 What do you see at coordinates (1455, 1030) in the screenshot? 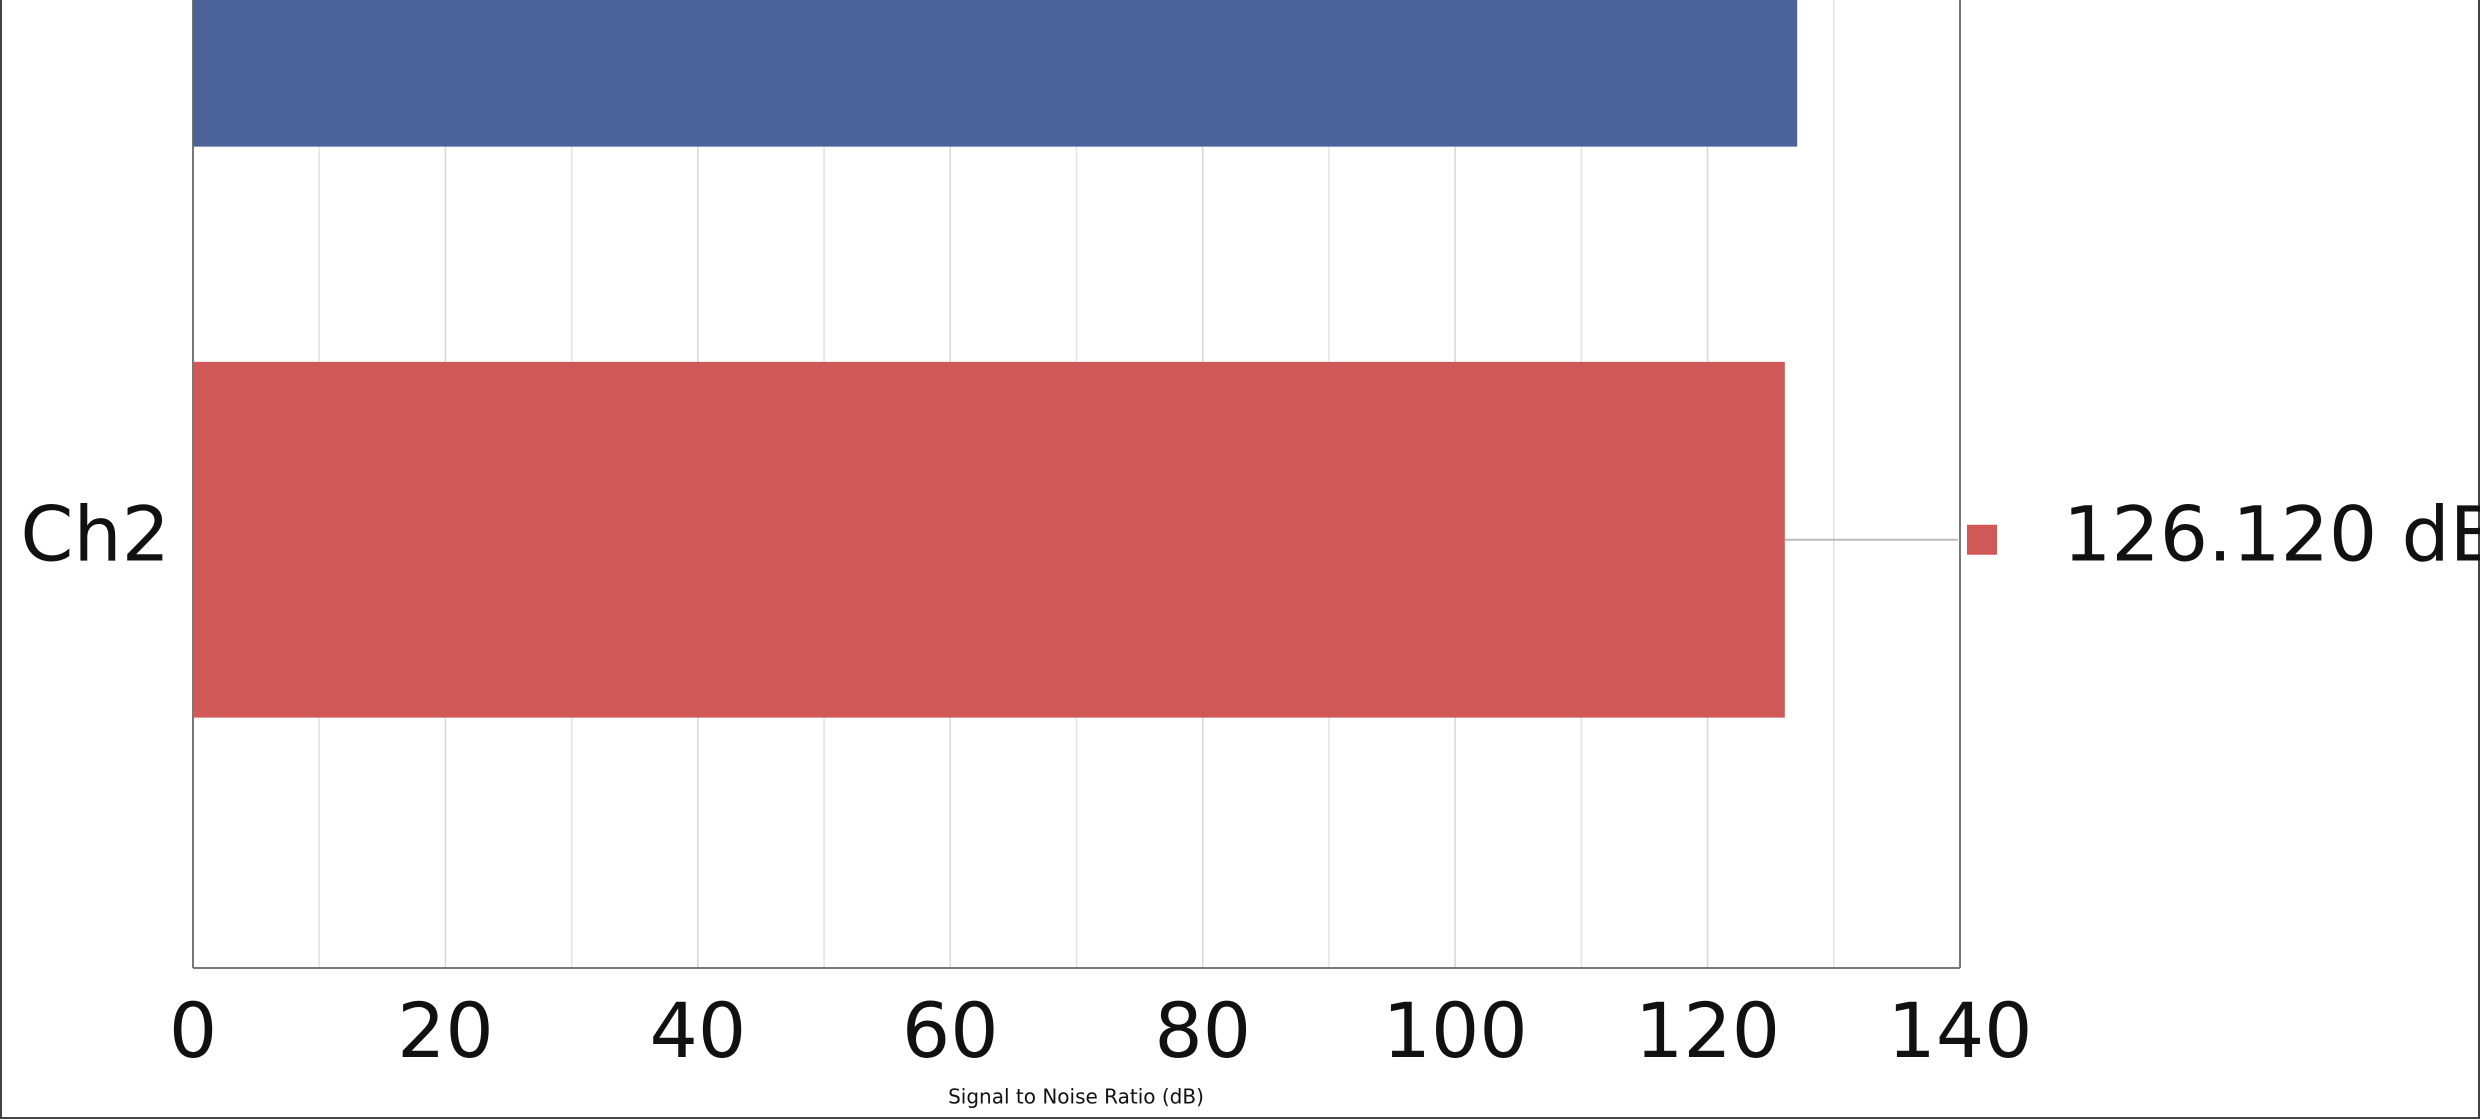
I see `x-tick-label: 100` at bounding box center [1455, 1030].